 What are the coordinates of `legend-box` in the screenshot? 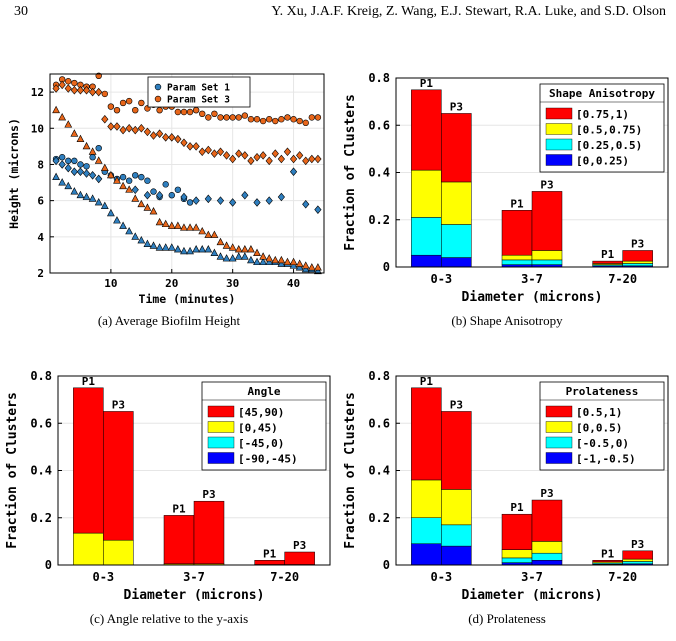 It's located at (199, 92).